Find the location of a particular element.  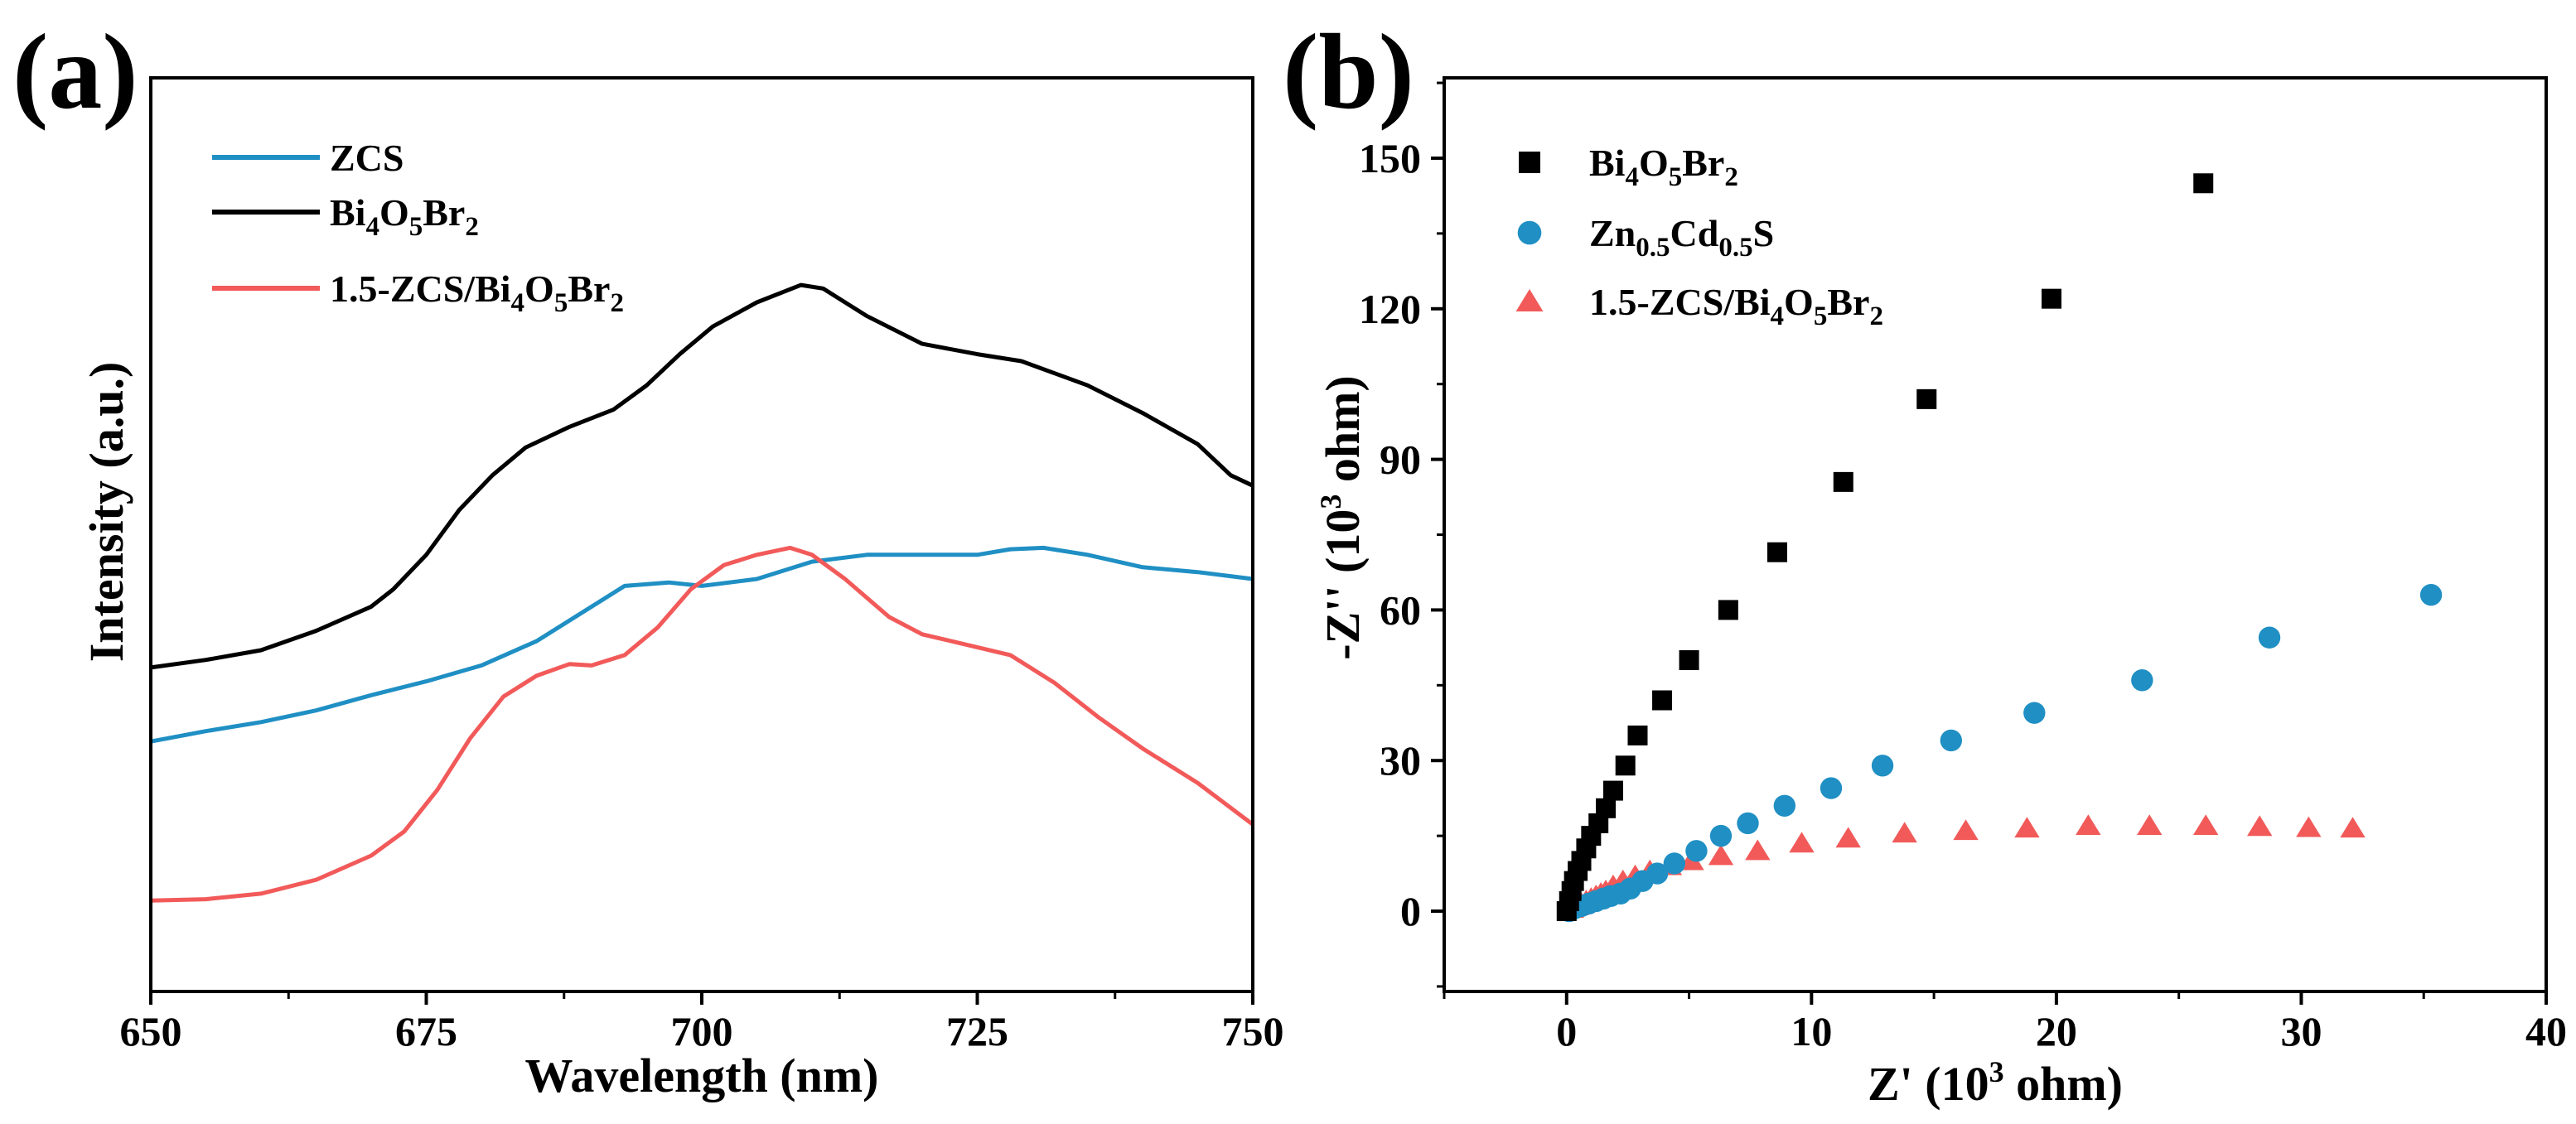

panel-a-label: (a) is located at coordinates (75, 72).